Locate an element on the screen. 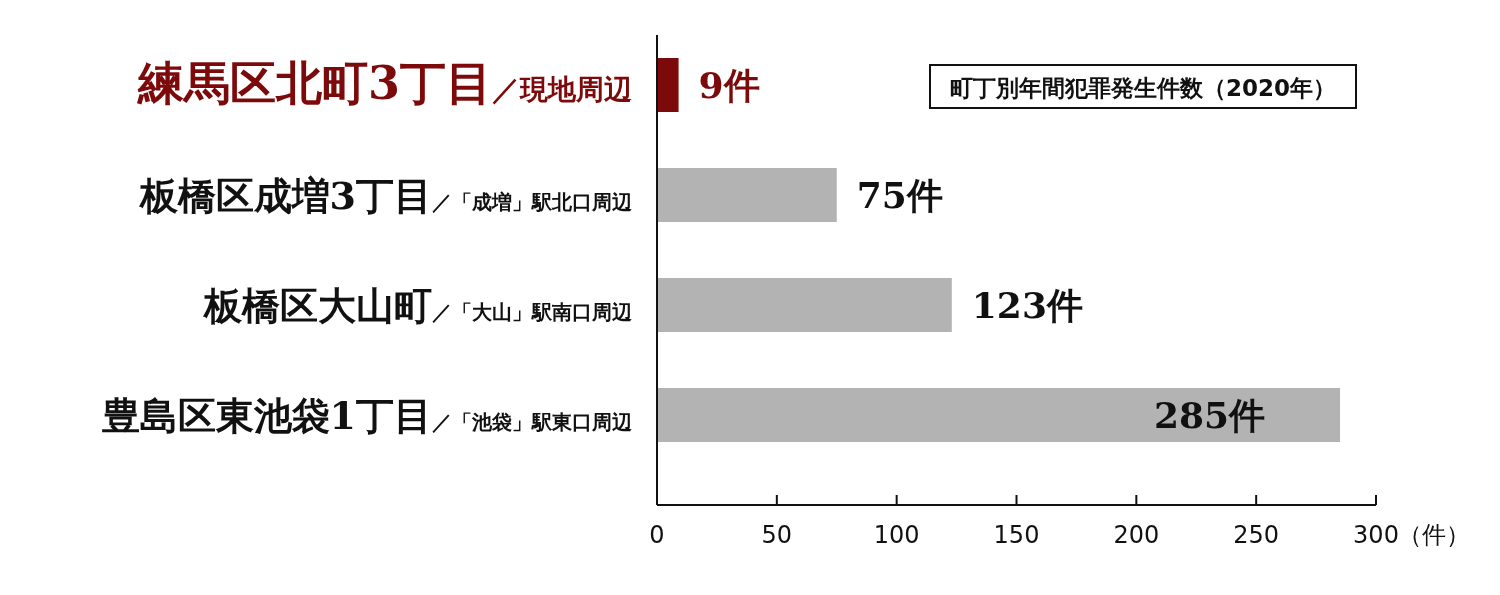 The width and height of the screenshot is (1500, 595). text: 町丁別年間犯罪発生件数（2020年） is located at coordinates (1143, 88).